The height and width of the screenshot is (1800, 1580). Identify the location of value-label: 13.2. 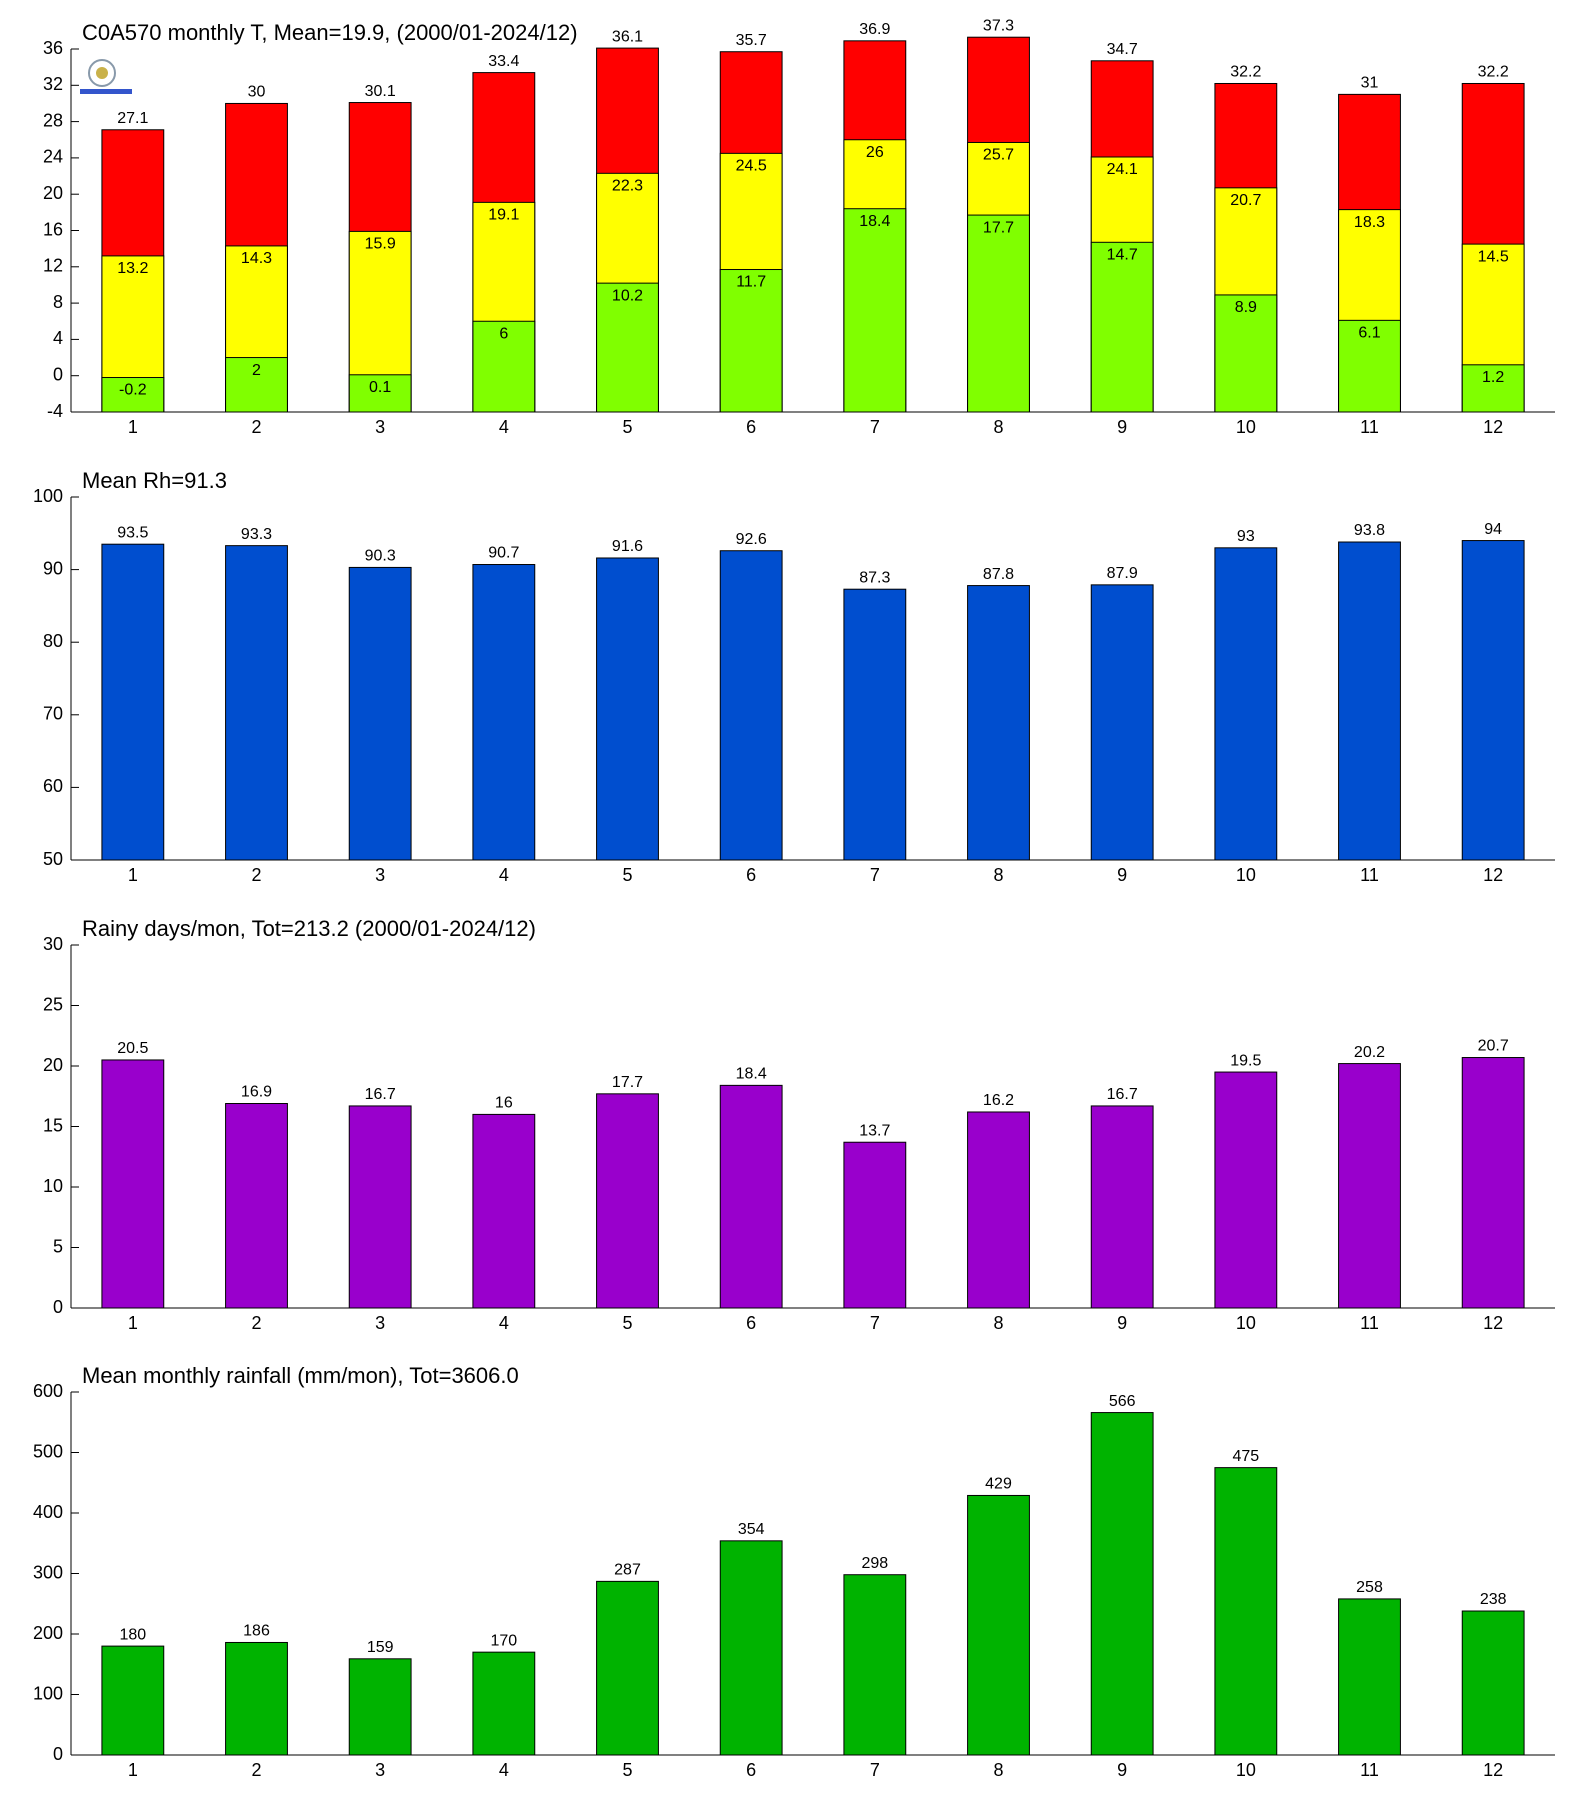
(132, 268).